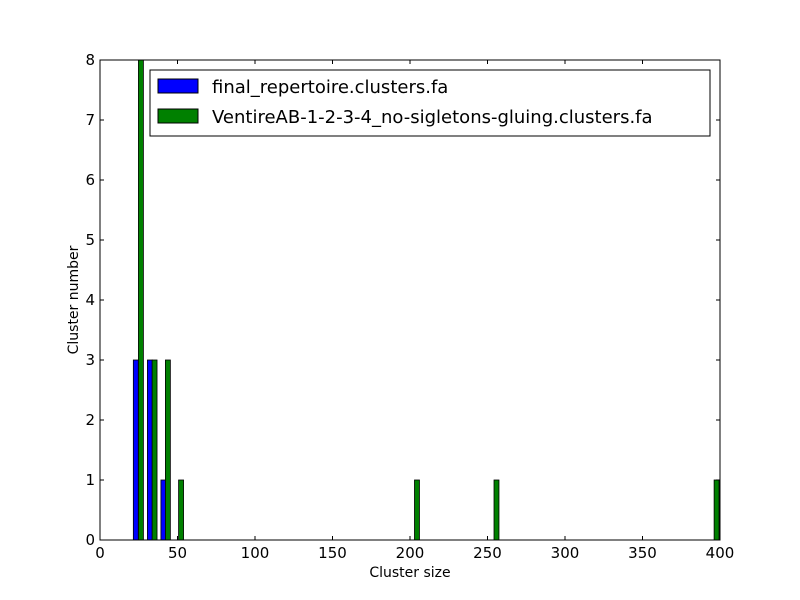 The width and height of the screenshot is (800, 600). I want to click on x-tick-label: 250, so click(487, 553).